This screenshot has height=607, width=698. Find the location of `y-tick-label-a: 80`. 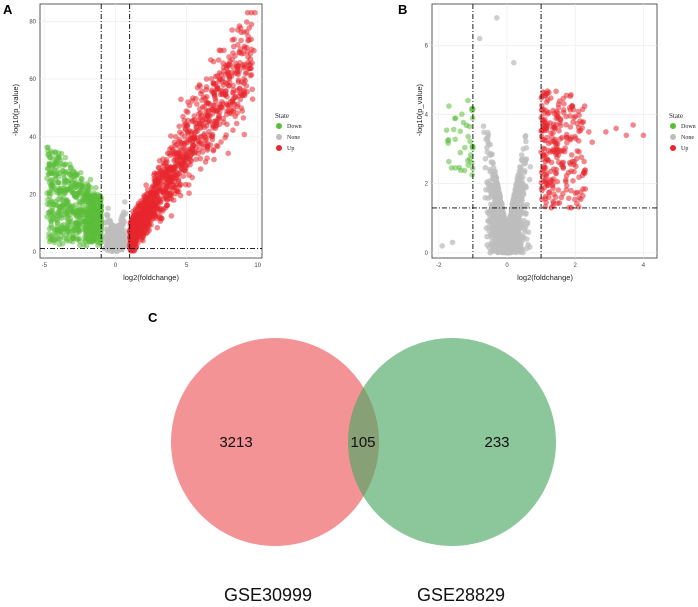

y-tick-label-a: 80 is located at coordinates (32, 22).